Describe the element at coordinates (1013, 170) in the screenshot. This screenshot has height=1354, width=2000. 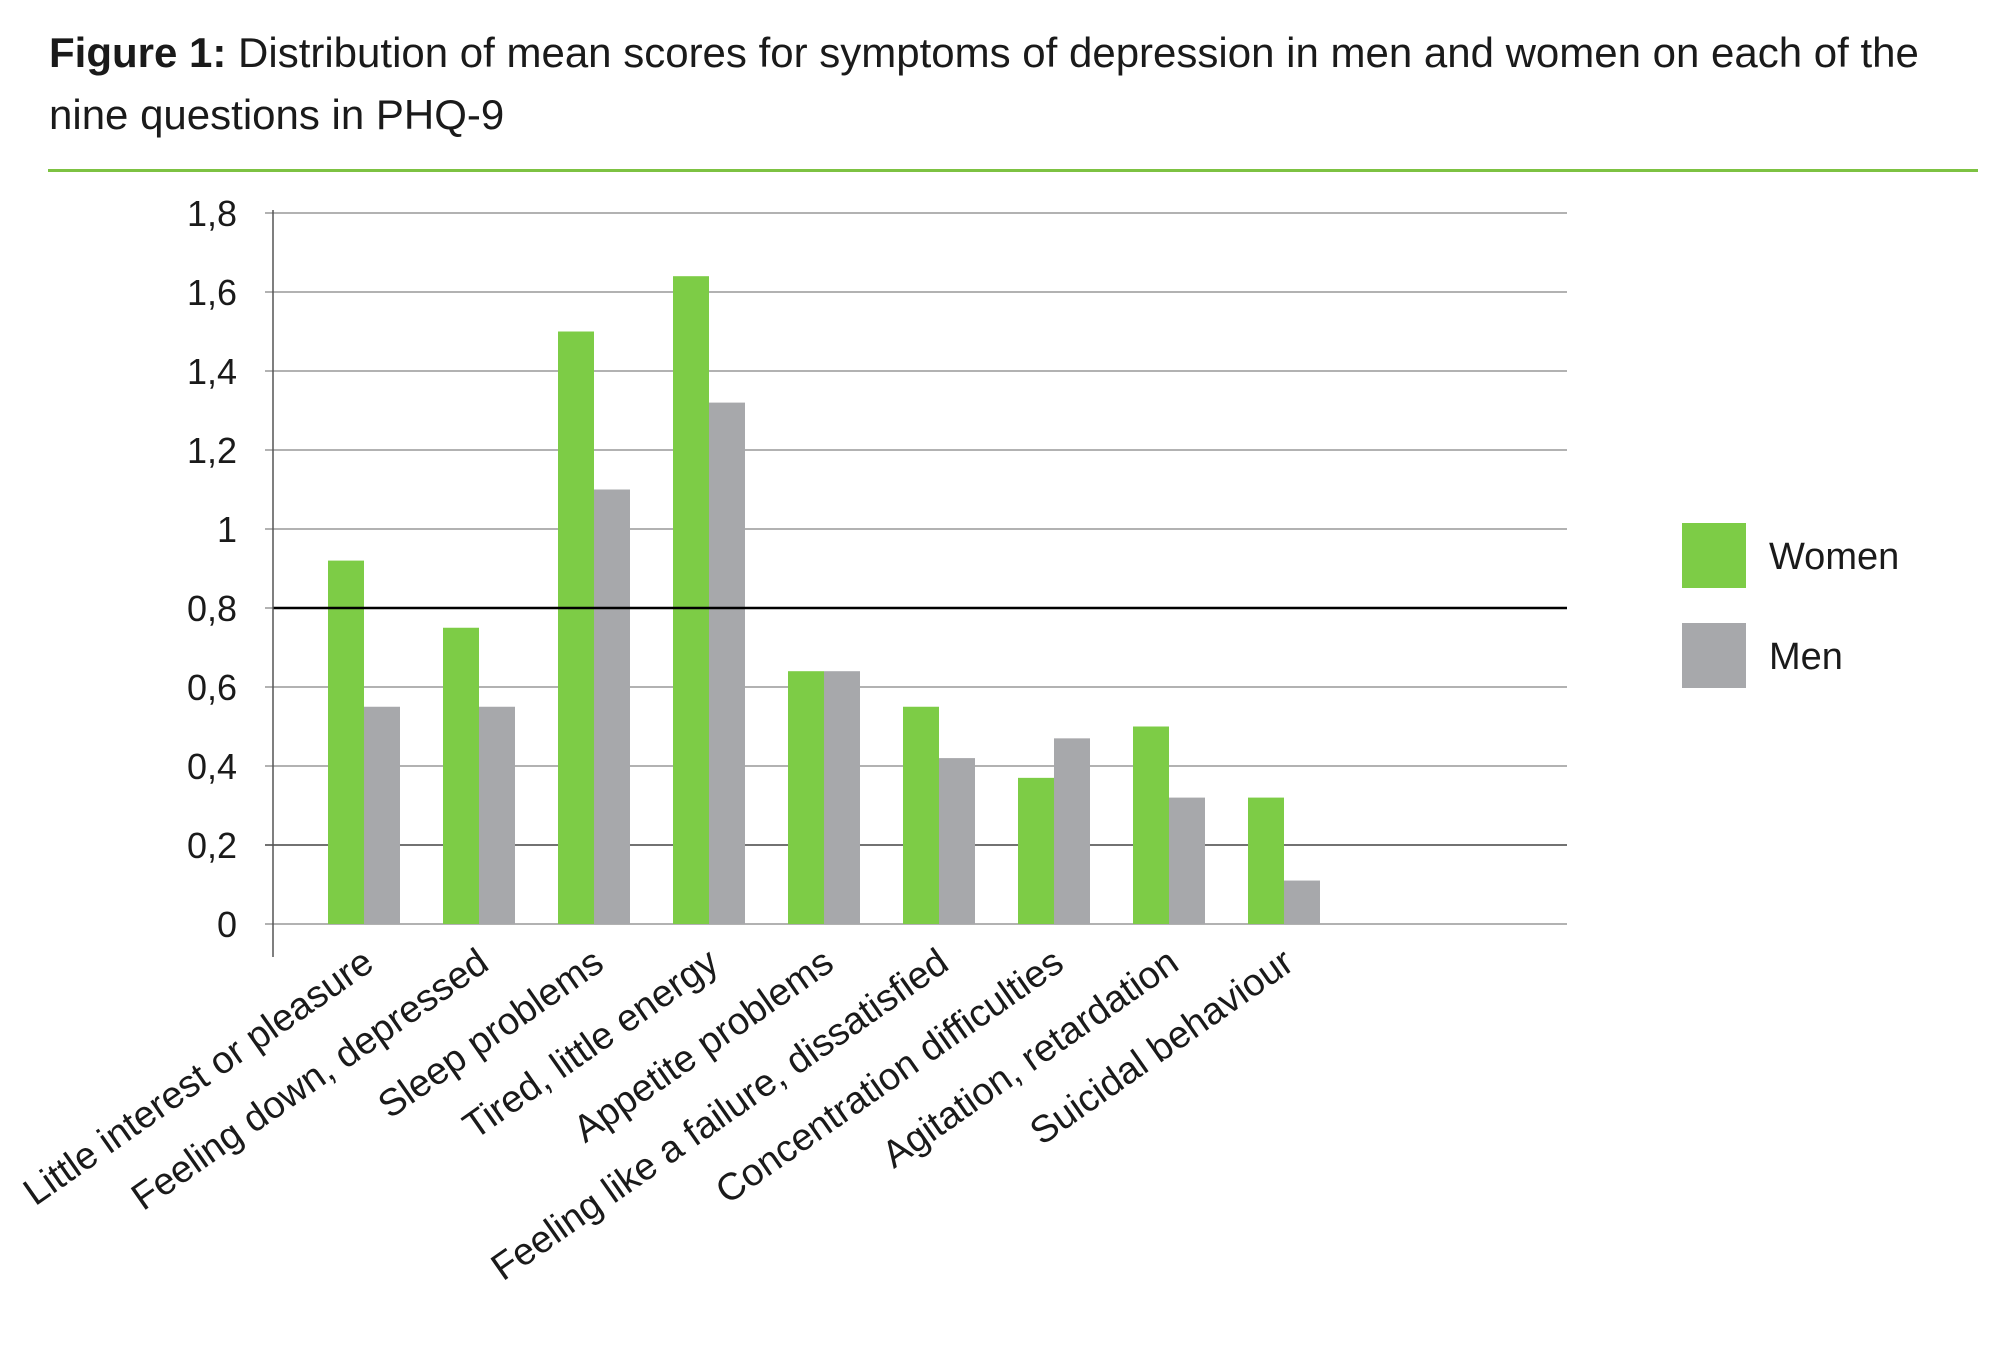
I see `title-divider` at that location.